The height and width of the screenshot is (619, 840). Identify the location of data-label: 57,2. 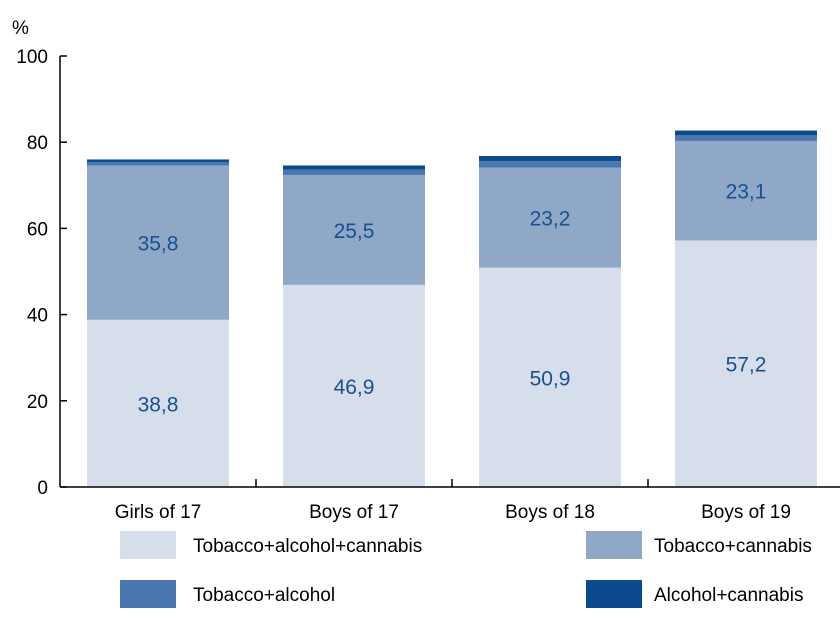
(746, 365).